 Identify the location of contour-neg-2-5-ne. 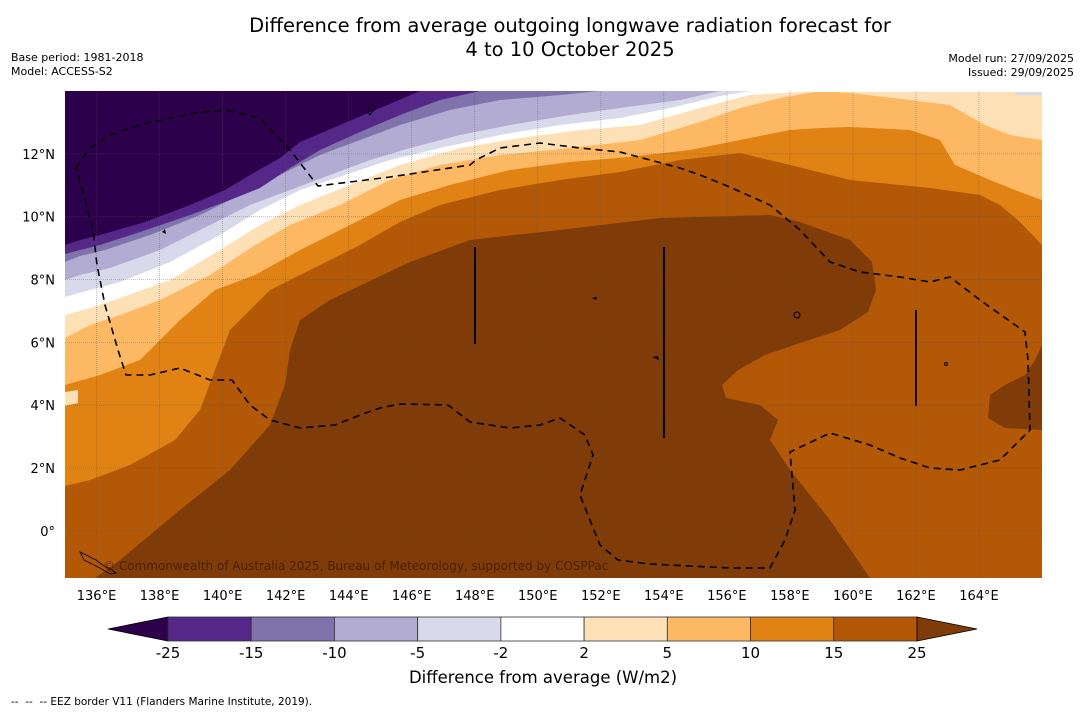
(1028, 93).